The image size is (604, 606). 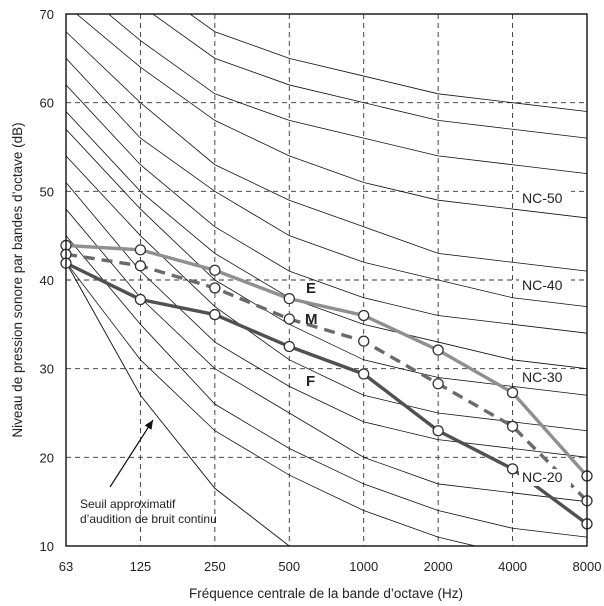 What do you see at coordinates (47, 103) in the screenshot?
I see `y-tick-label: 60` at bounding box center [47, 103].